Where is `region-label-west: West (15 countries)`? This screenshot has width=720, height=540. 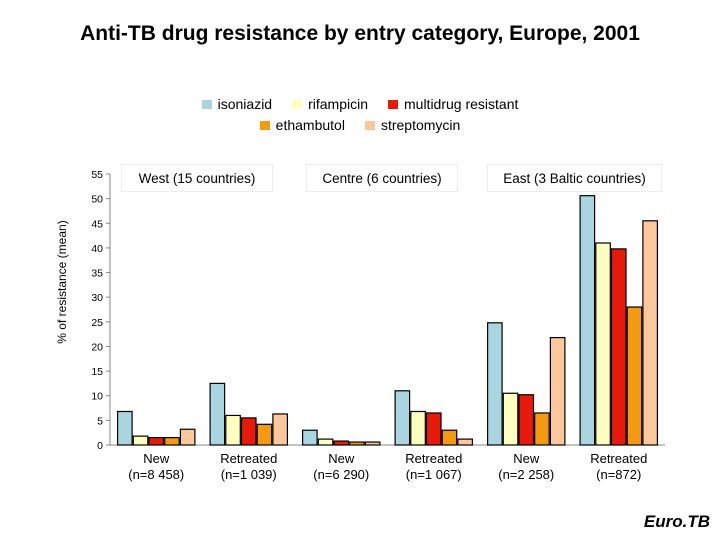
region-label-west: West (15 countries) is located at coordinates (197, 178).